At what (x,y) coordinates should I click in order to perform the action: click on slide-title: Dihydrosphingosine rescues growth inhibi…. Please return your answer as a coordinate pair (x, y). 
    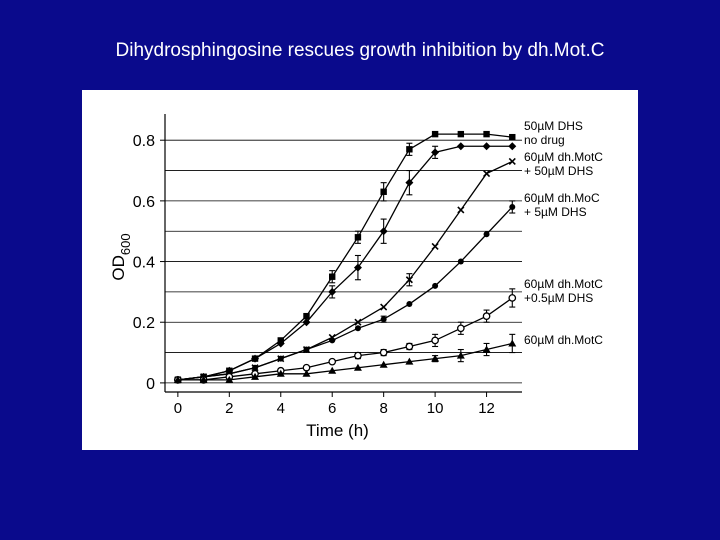
    Looking at the image, I should click on (360, 50).